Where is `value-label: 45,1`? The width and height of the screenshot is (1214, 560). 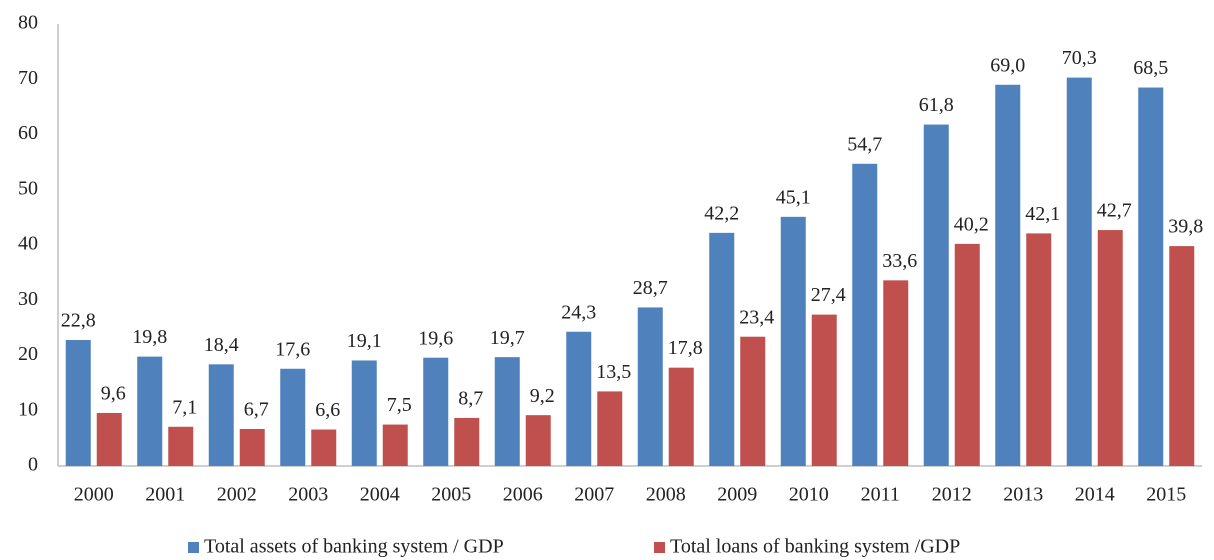
value-label: 45,1 is located at coordinates (793, 197).